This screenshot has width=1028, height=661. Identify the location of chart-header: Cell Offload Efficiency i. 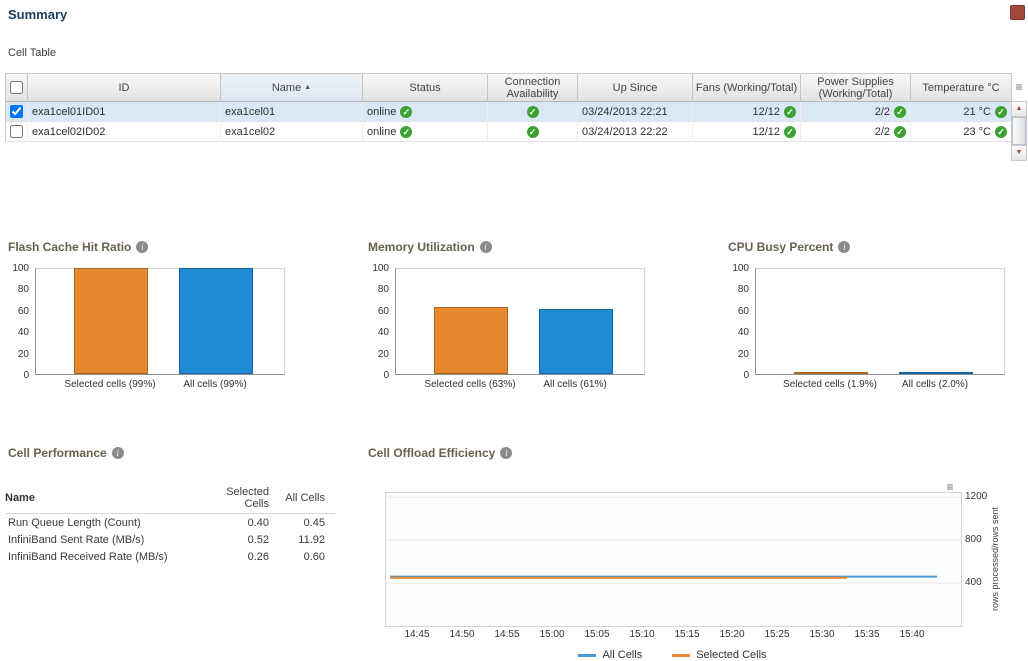
(692, 453).